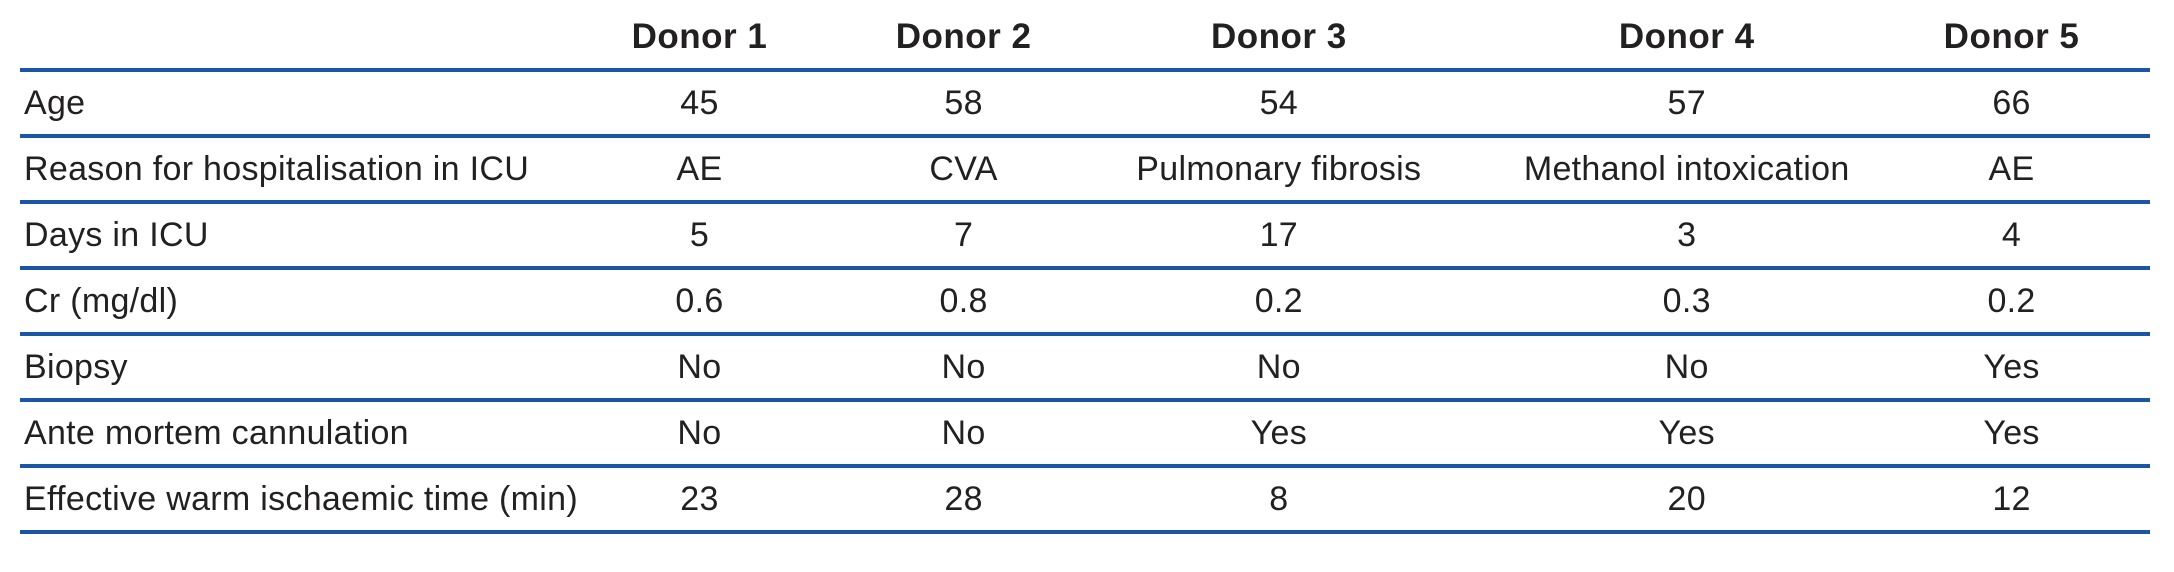 Image resolution: width=2174 pixels, height=572 pixels. Describe the element at coordinates (275, 434) in the screenshot. I see `row-label-ante-mortem-cannulation: Ante mortem cannulation` at that location.